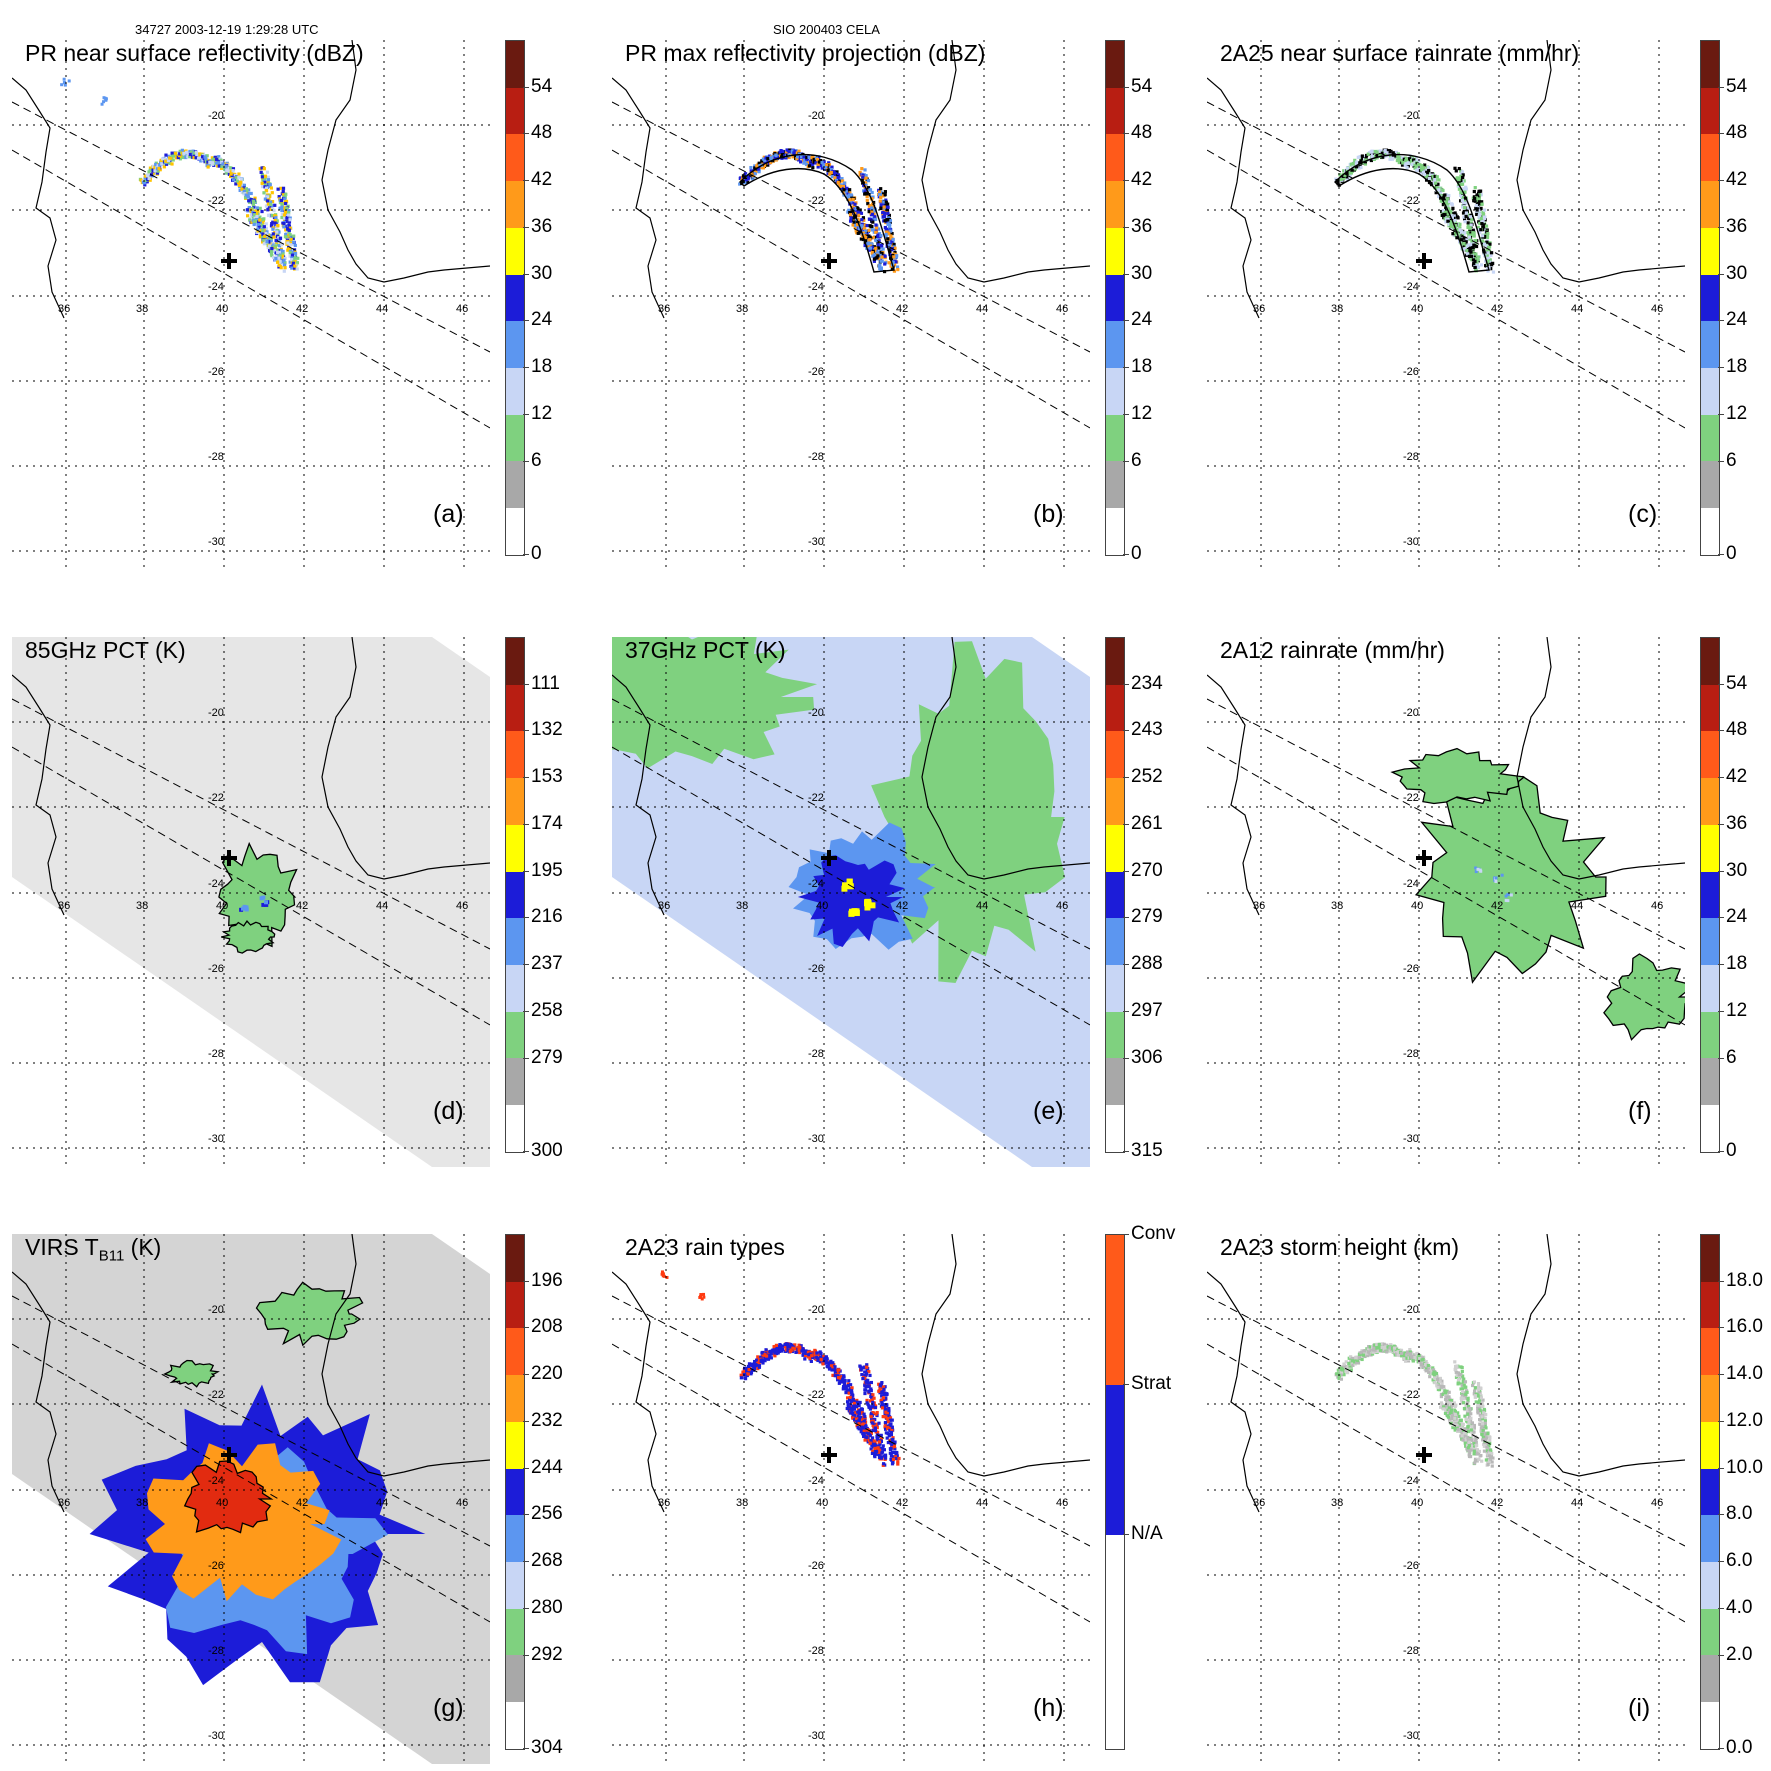 Image resolution: width=1771 pixels, height=1771 pixels. What do you see at coordinates (1143, 1010) in the screenshot?
I see `colorbar-tick-label: 297` at bounding box center [1143, 1010].